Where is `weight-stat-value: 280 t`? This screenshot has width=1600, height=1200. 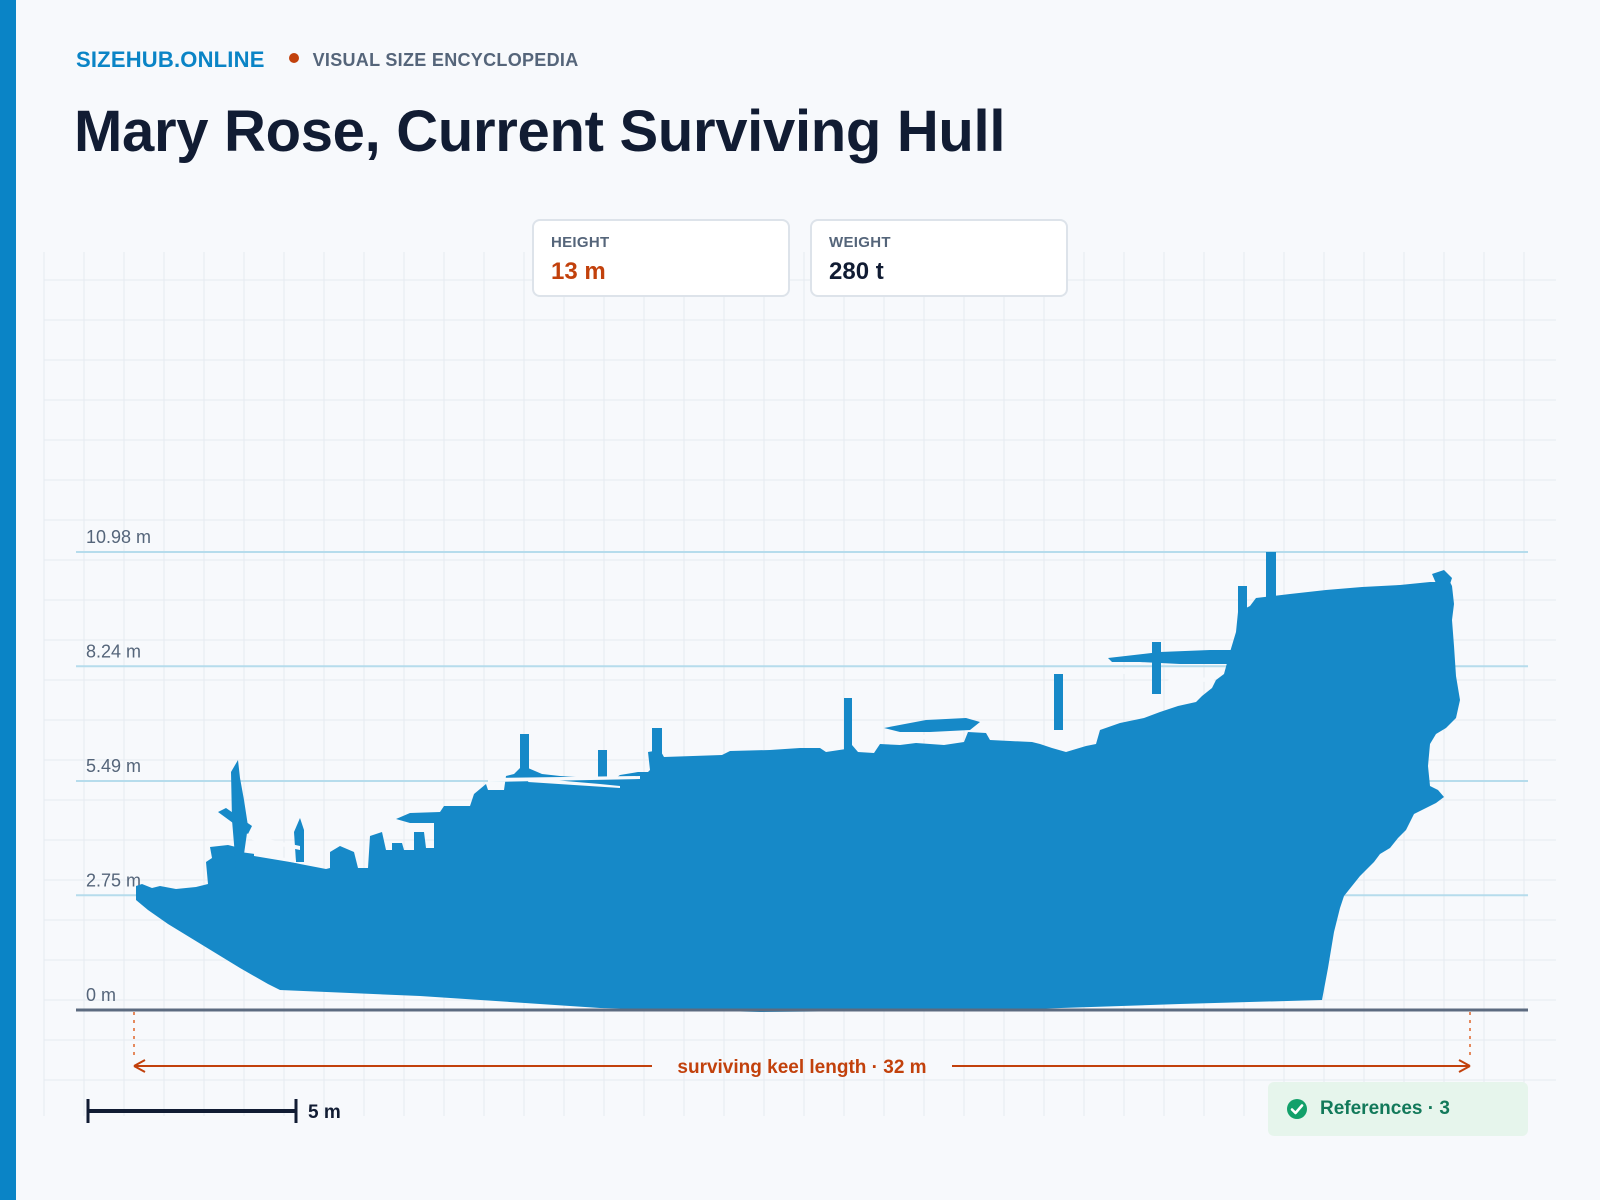
weight-stat-value: 280 t is located at coordinates (856, 271).